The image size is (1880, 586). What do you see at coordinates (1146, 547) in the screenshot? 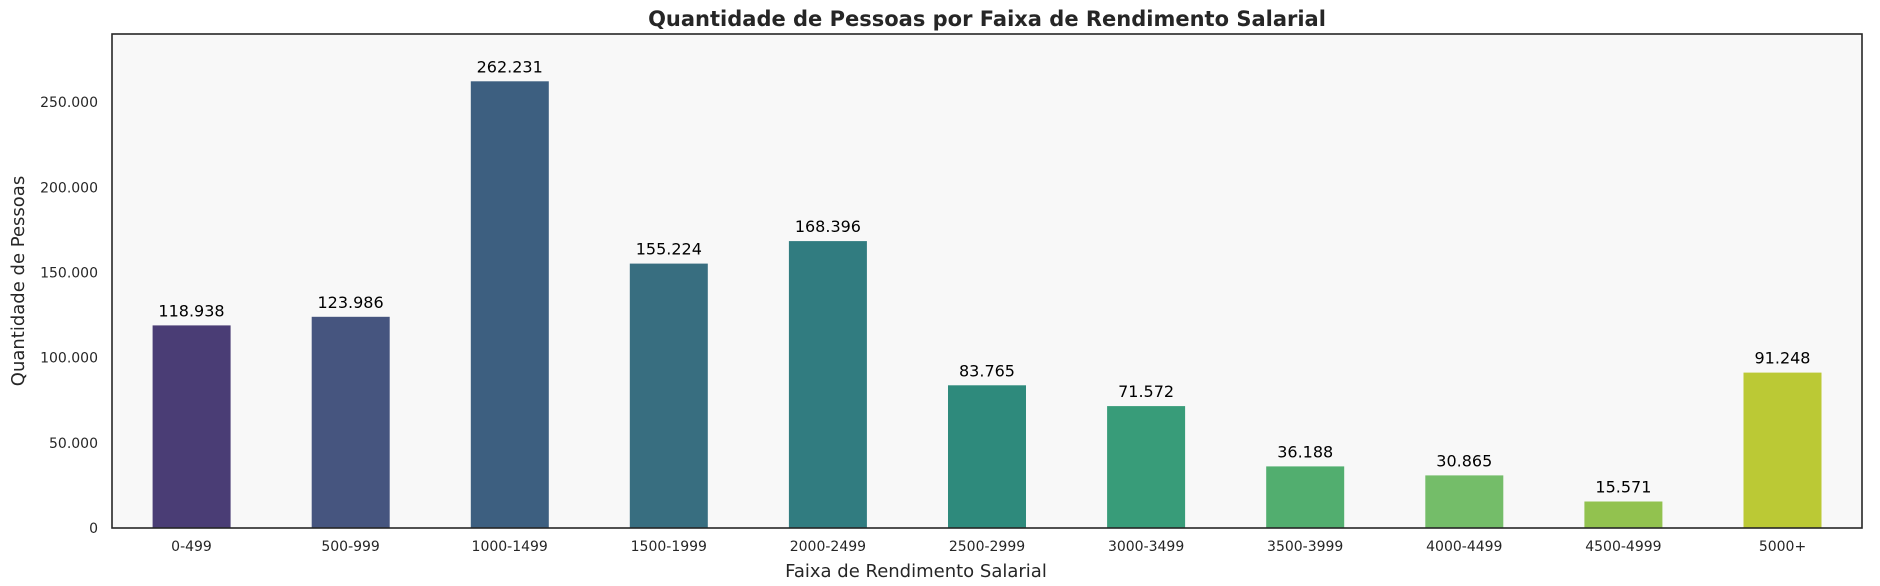
I see `x-tick-label: 3000-3499` at bounding box center [1146, 547].